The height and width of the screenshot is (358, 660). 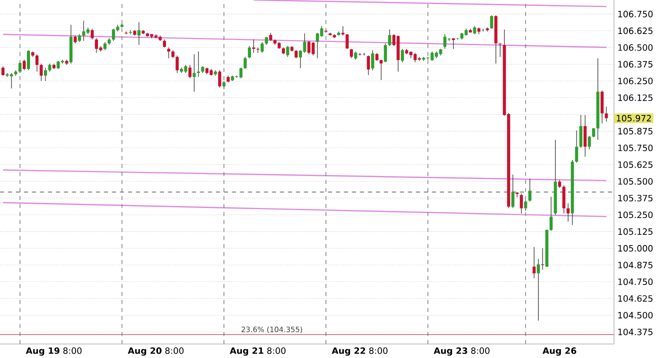 I want to click on y-tick-label: 106.500, so click(x=635, y=47).